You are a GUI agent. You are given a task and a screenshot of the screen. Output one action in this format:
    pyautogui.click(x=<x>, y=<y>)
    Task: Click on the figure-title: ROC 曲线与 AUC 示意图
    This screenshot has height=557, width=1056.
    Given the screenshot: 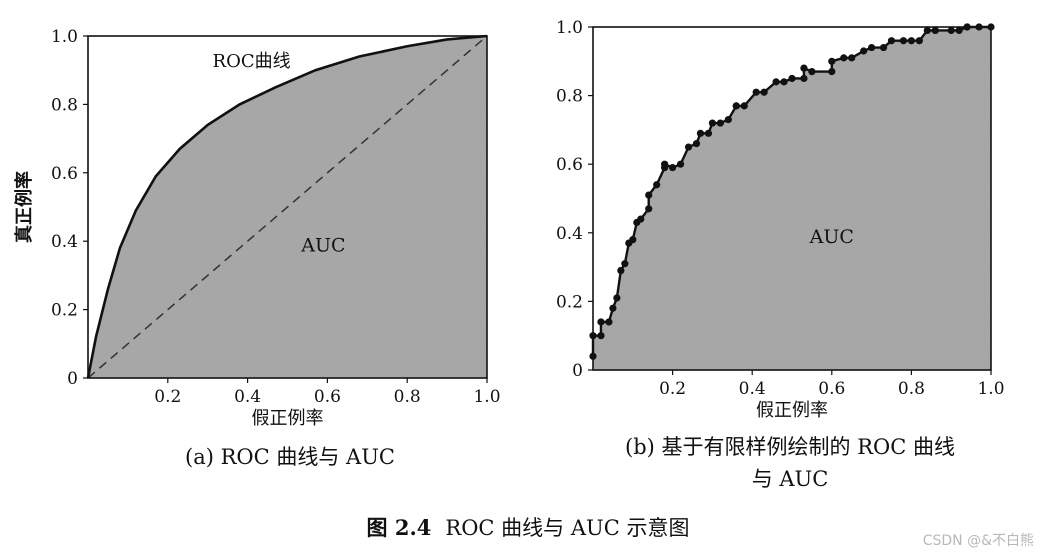 What is the action you would take?
    pyautogui.click(x=567, y=528)
    